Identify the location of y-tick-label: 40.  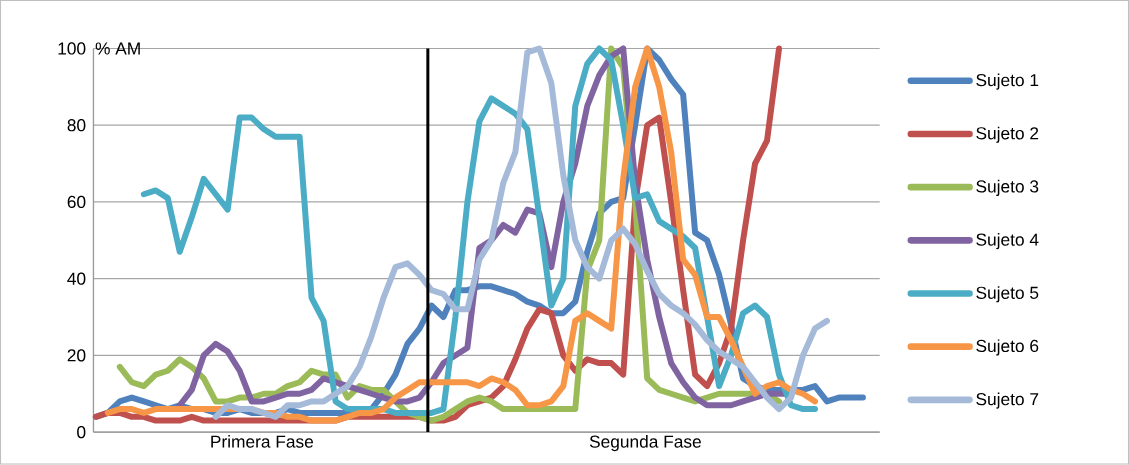
(76, 278).